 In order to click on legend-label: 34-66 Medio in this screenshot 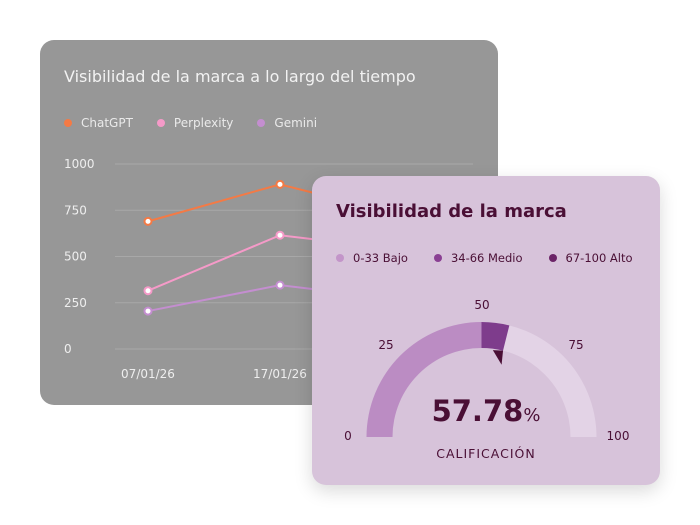, I will do `click(486, 258)`.